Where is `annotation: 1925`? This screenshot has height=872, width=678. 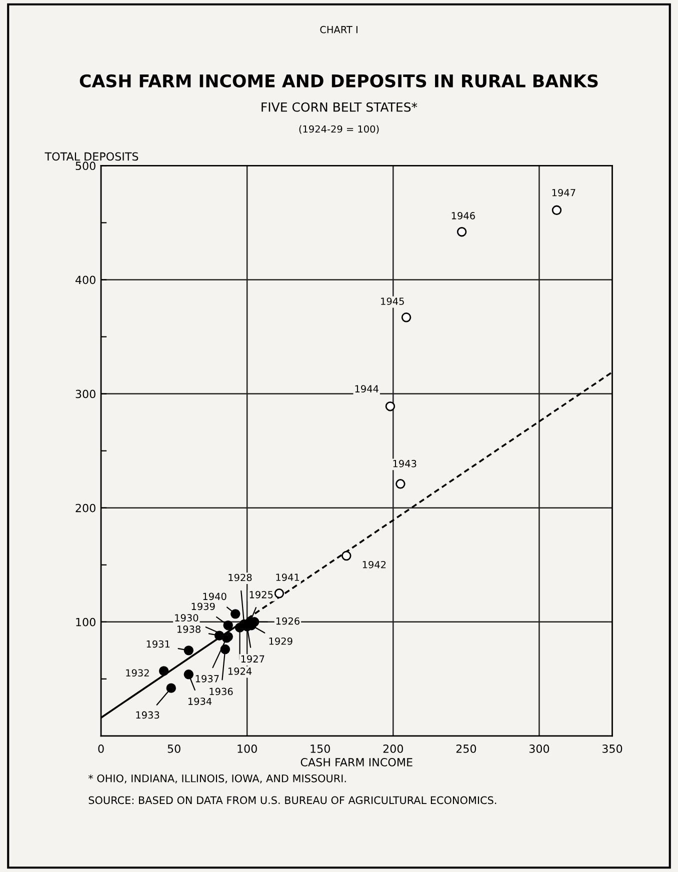
annotation: 1925 is located at coordinates (261, 594).